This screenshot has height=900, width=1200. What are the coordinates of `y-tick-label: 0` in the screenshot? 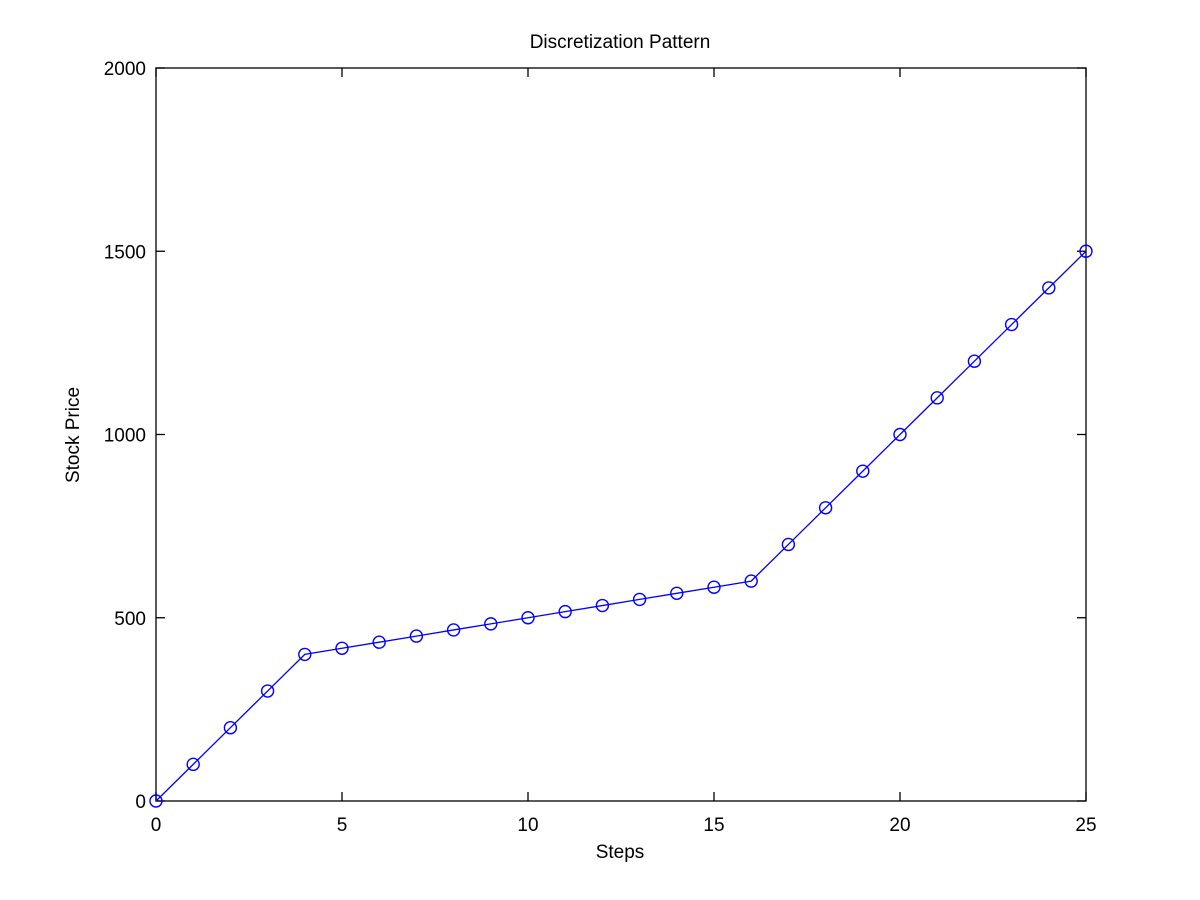 It's located at (140, 802).